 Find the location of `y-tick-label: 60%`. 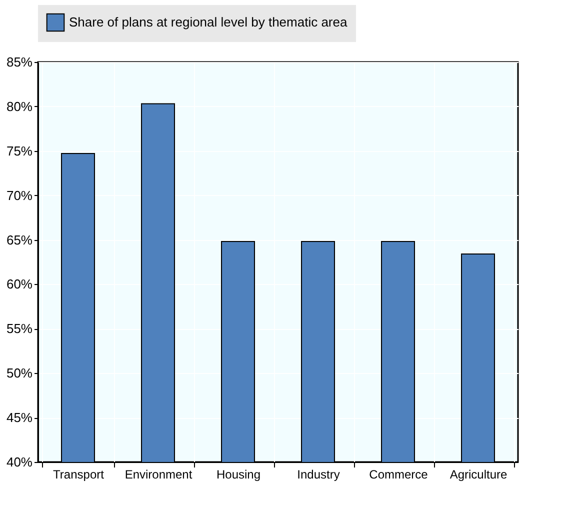

y-tick-label: 60% is located at coordinates (19, 284).